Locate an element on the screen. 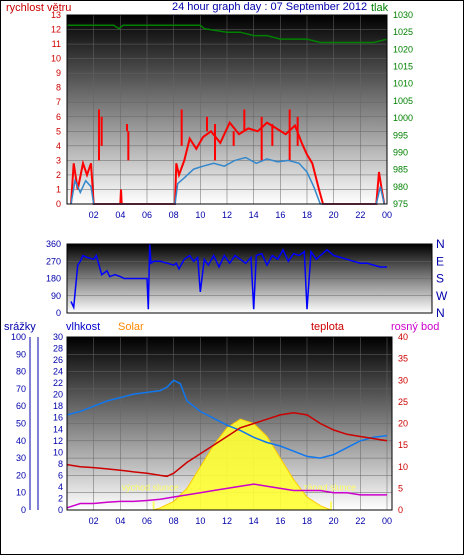  humidity-tick-label: 40 is located at coordinates (21, 441).